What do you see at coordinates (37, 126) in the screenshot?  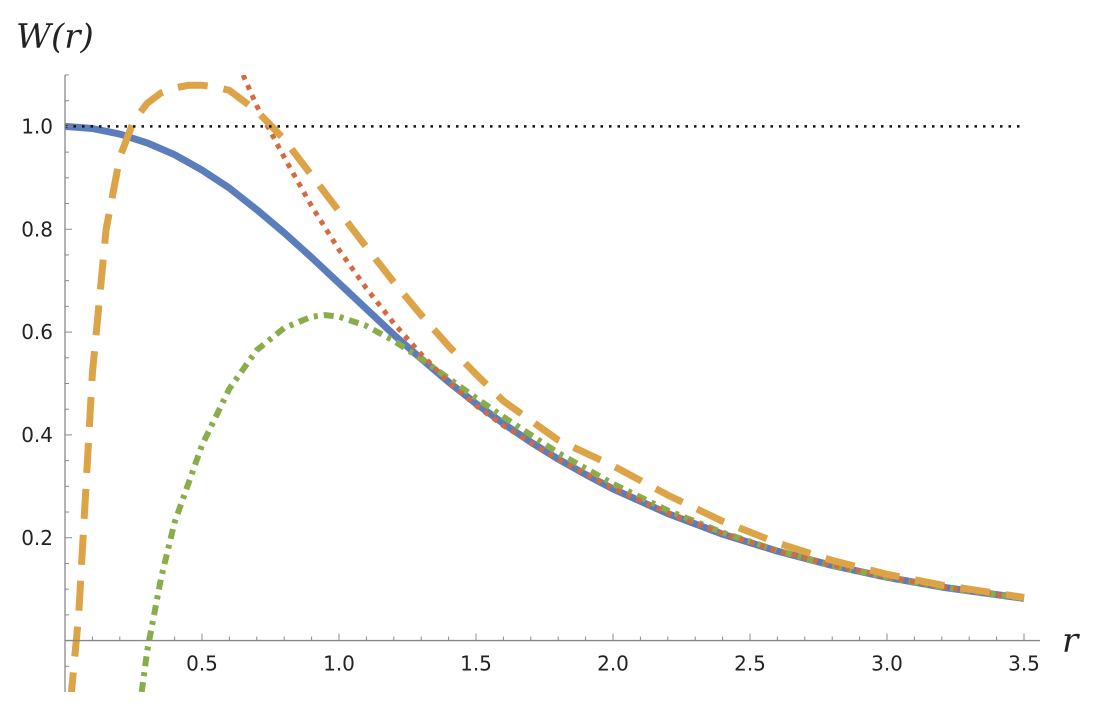 I see `y-tick-label: 1.0` at bounding box center [37, 126].